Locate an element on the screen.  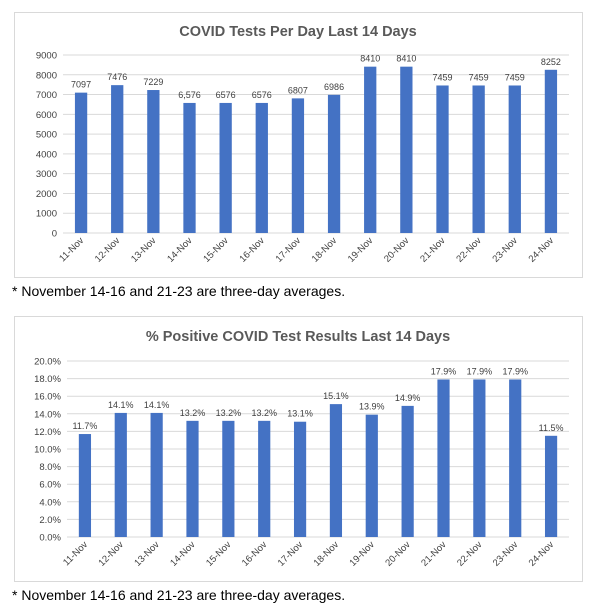
y-tick-label: 12.0% is located at coordinates (47, 432).